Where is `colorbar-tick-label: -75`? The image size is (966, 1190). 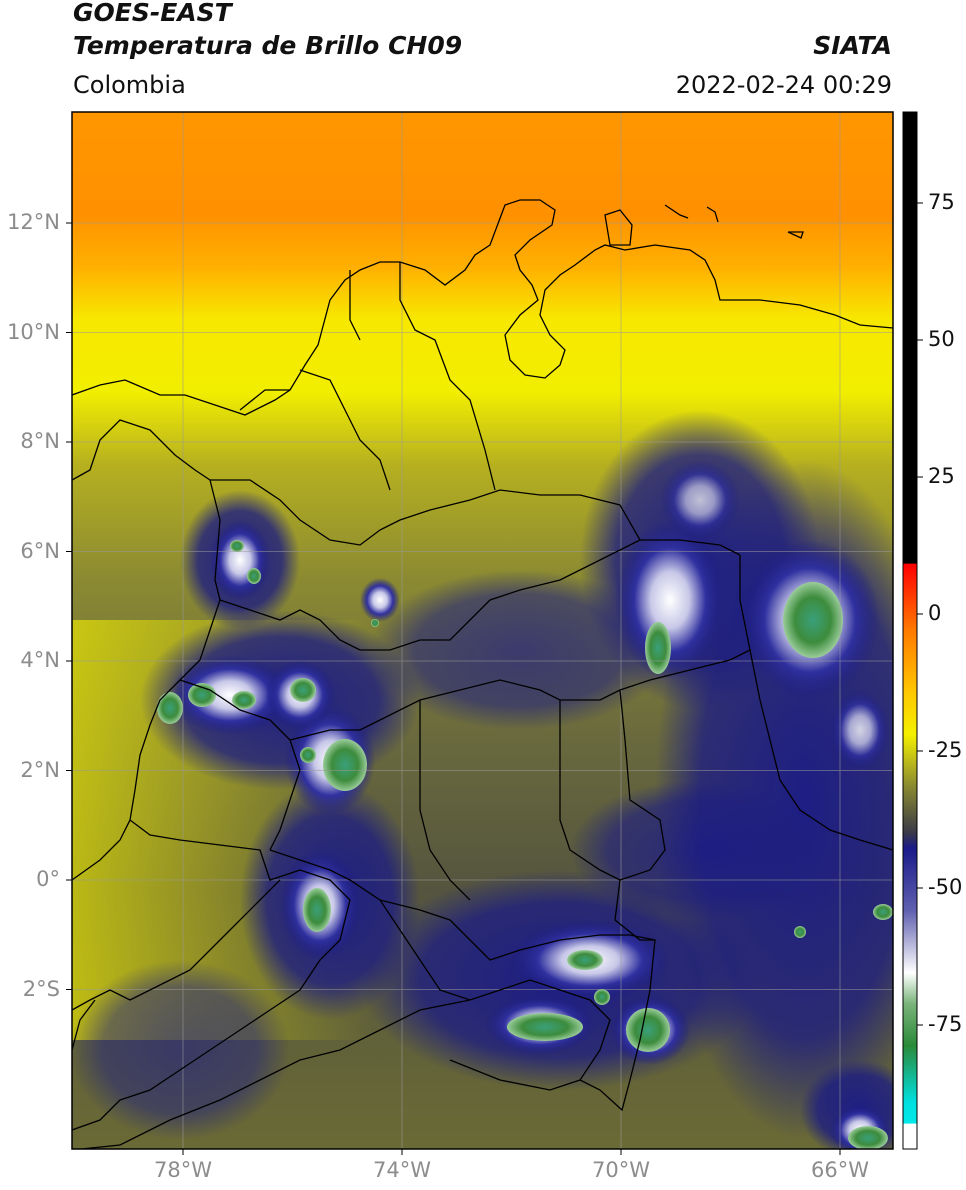
colorbar-tick-label: -75 is located at coordinates (945, 1024).